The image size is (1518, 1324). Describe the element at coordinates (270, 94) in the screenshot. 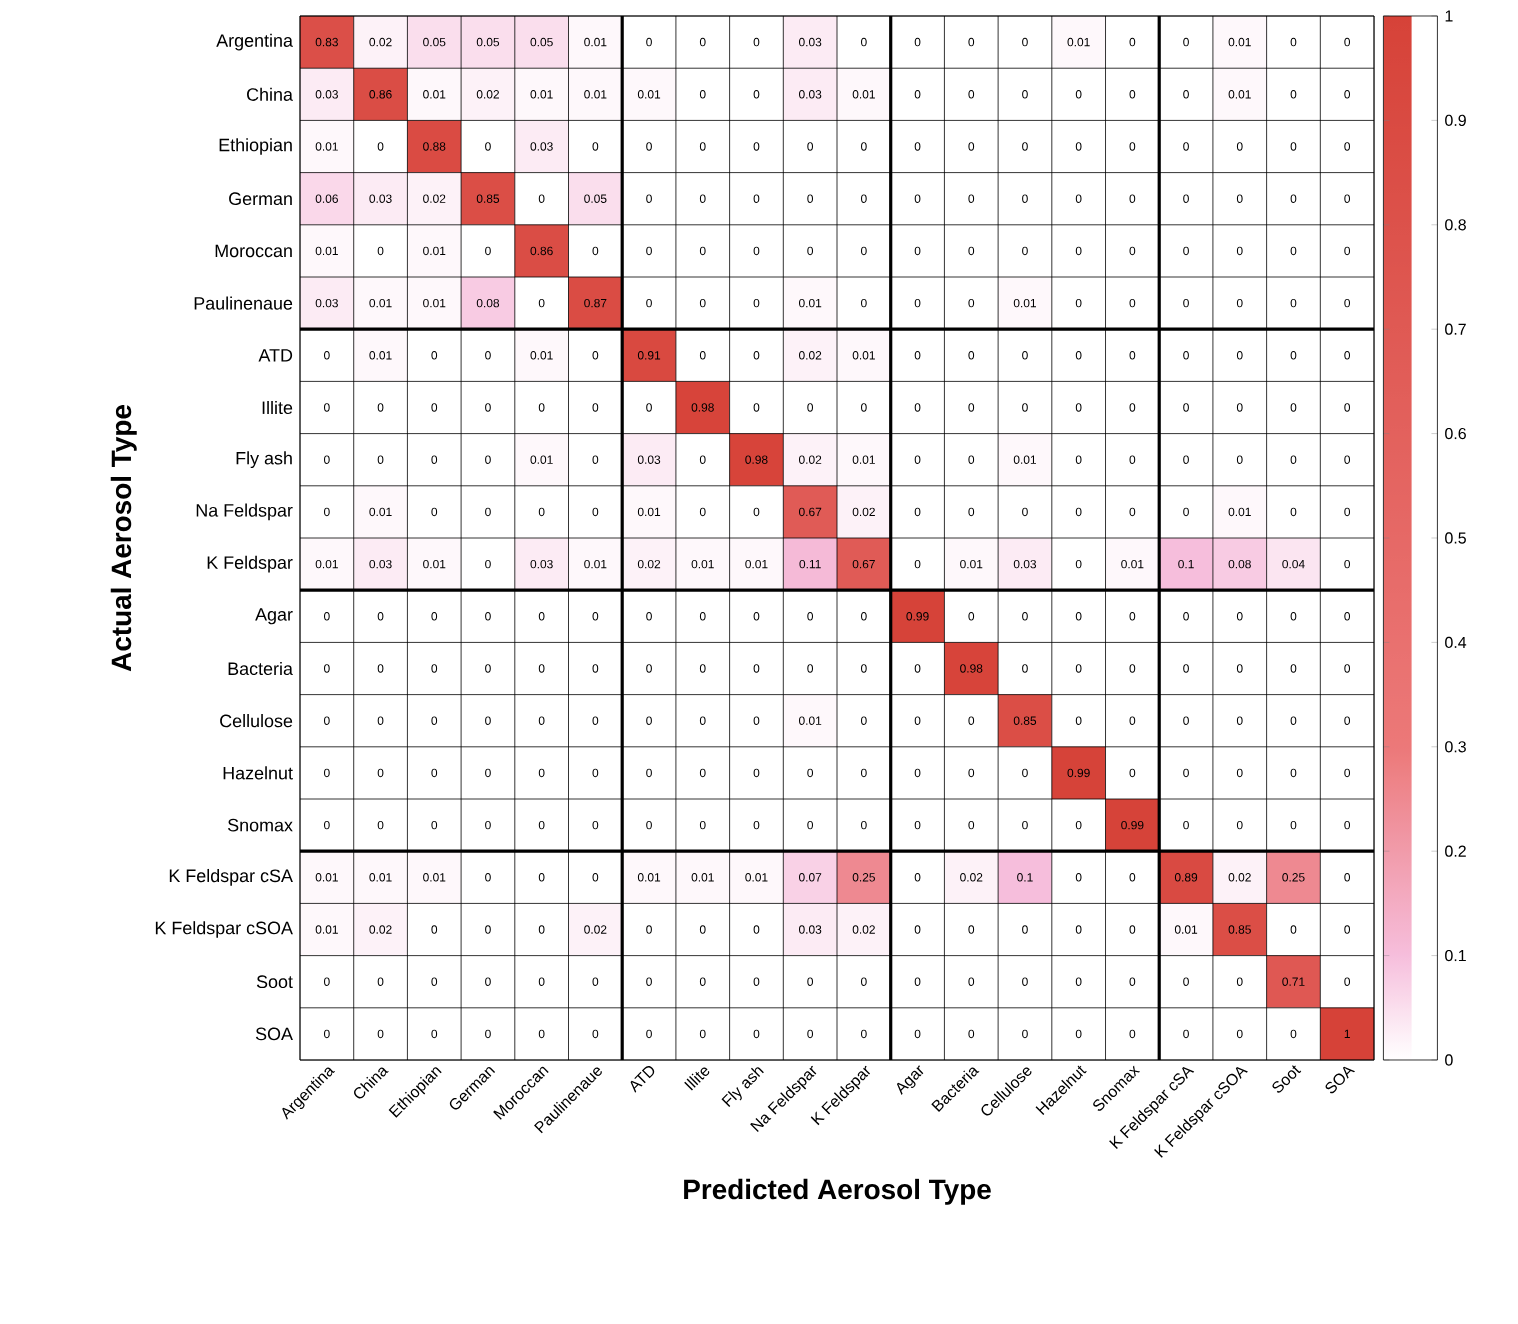

I see `y-tick-label: China` at that location.